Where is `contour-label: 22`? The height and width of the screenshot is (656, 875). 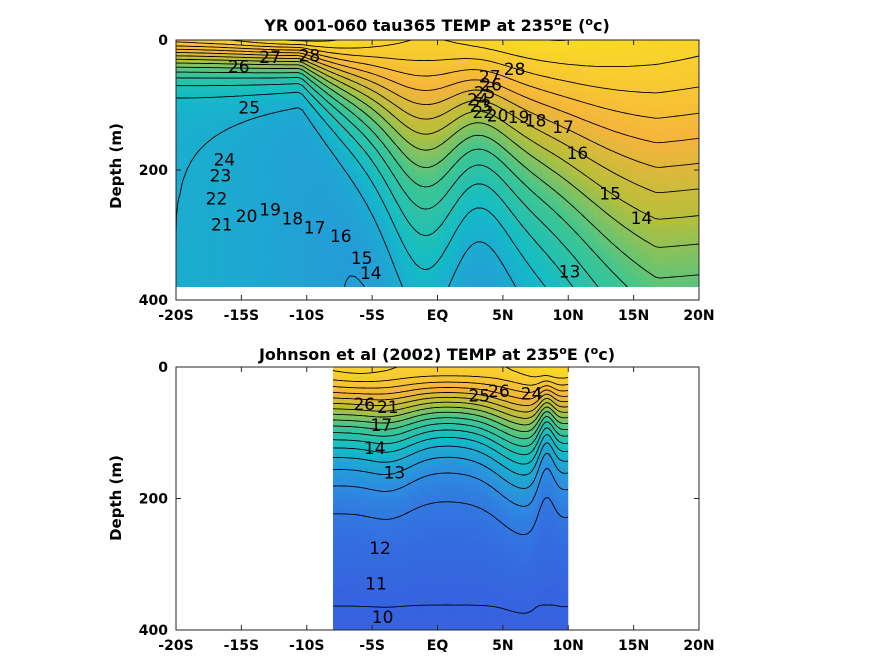 contour-label: 22 is located at coordinates (217, 199).